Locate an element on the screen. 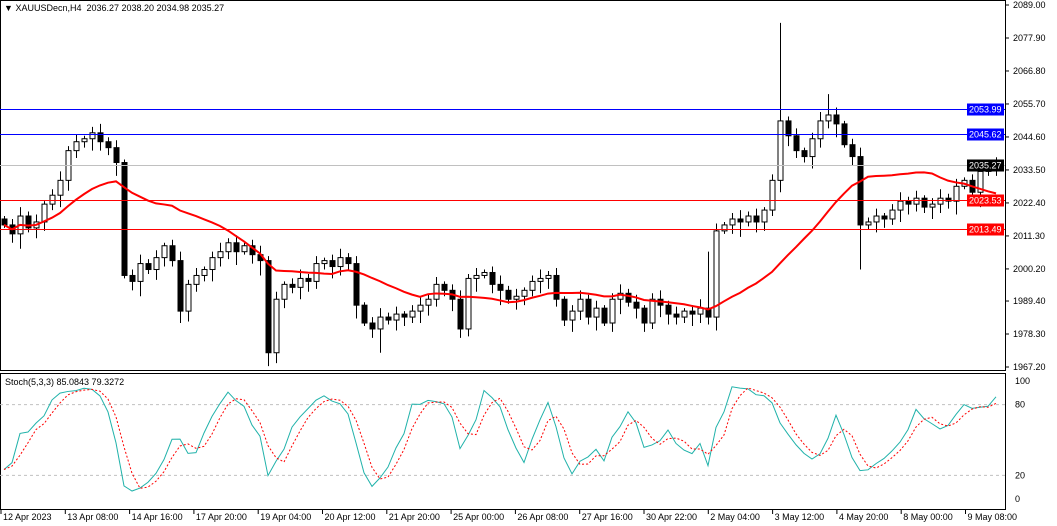  x-tick-label: 12 Apr 2023 is located at coordinates (27, 517).